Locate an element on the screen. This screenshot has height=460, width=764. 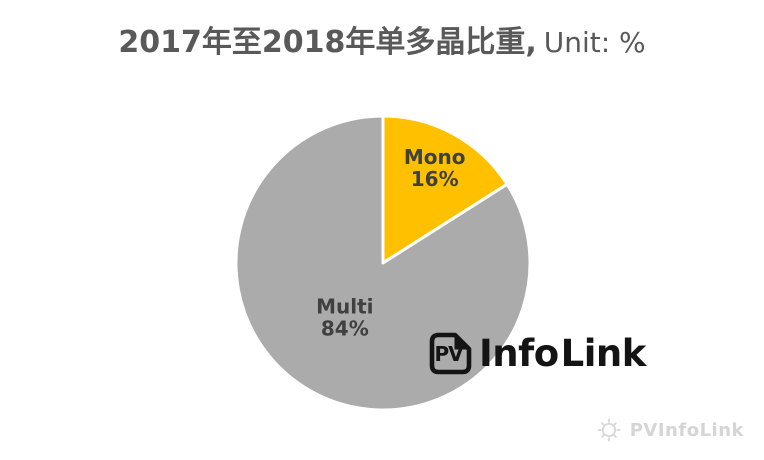
chart-title-unit: Unit: % is located at coordinates (594, 42).